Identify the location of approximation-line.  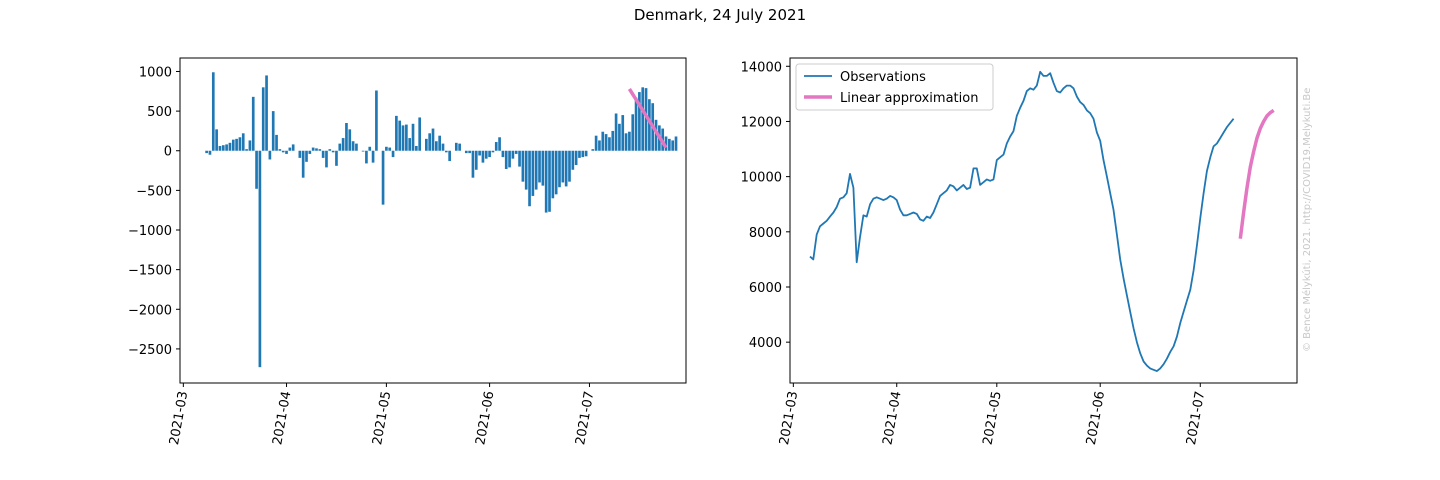
(647, 118).